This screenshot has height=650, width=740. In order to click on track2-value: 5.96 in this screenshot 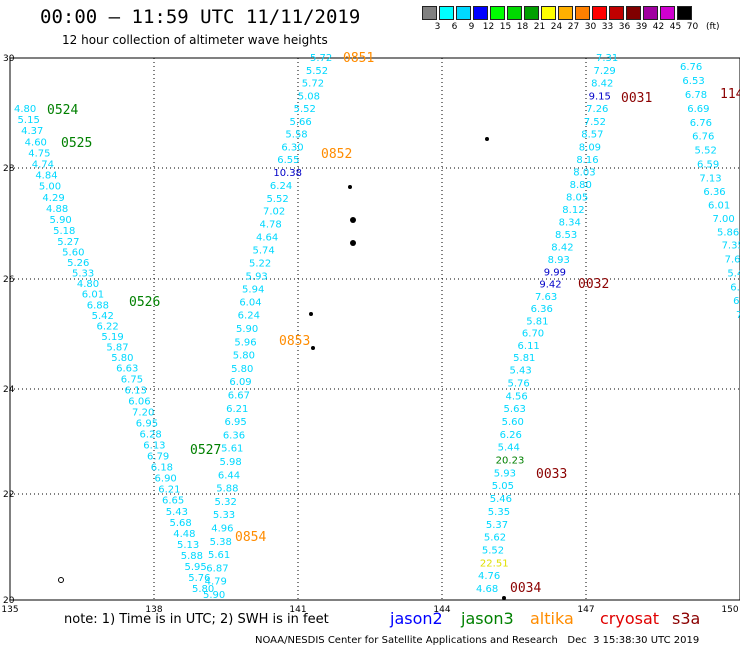, I will do `click(245, 342)`.